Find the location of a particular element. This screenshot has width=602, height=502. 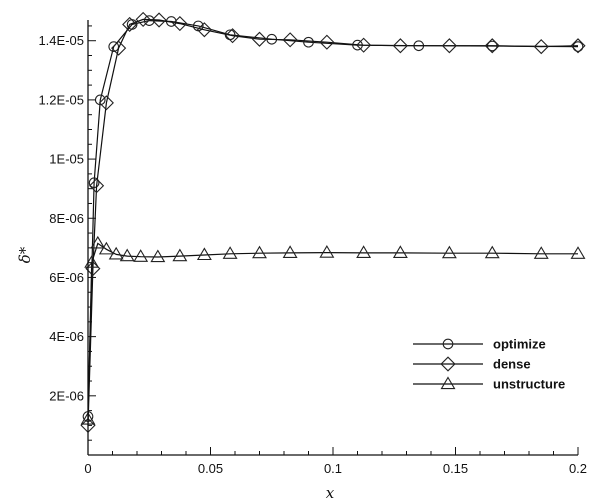

legend-marker-unstructure is located at coordinates (448, 383).